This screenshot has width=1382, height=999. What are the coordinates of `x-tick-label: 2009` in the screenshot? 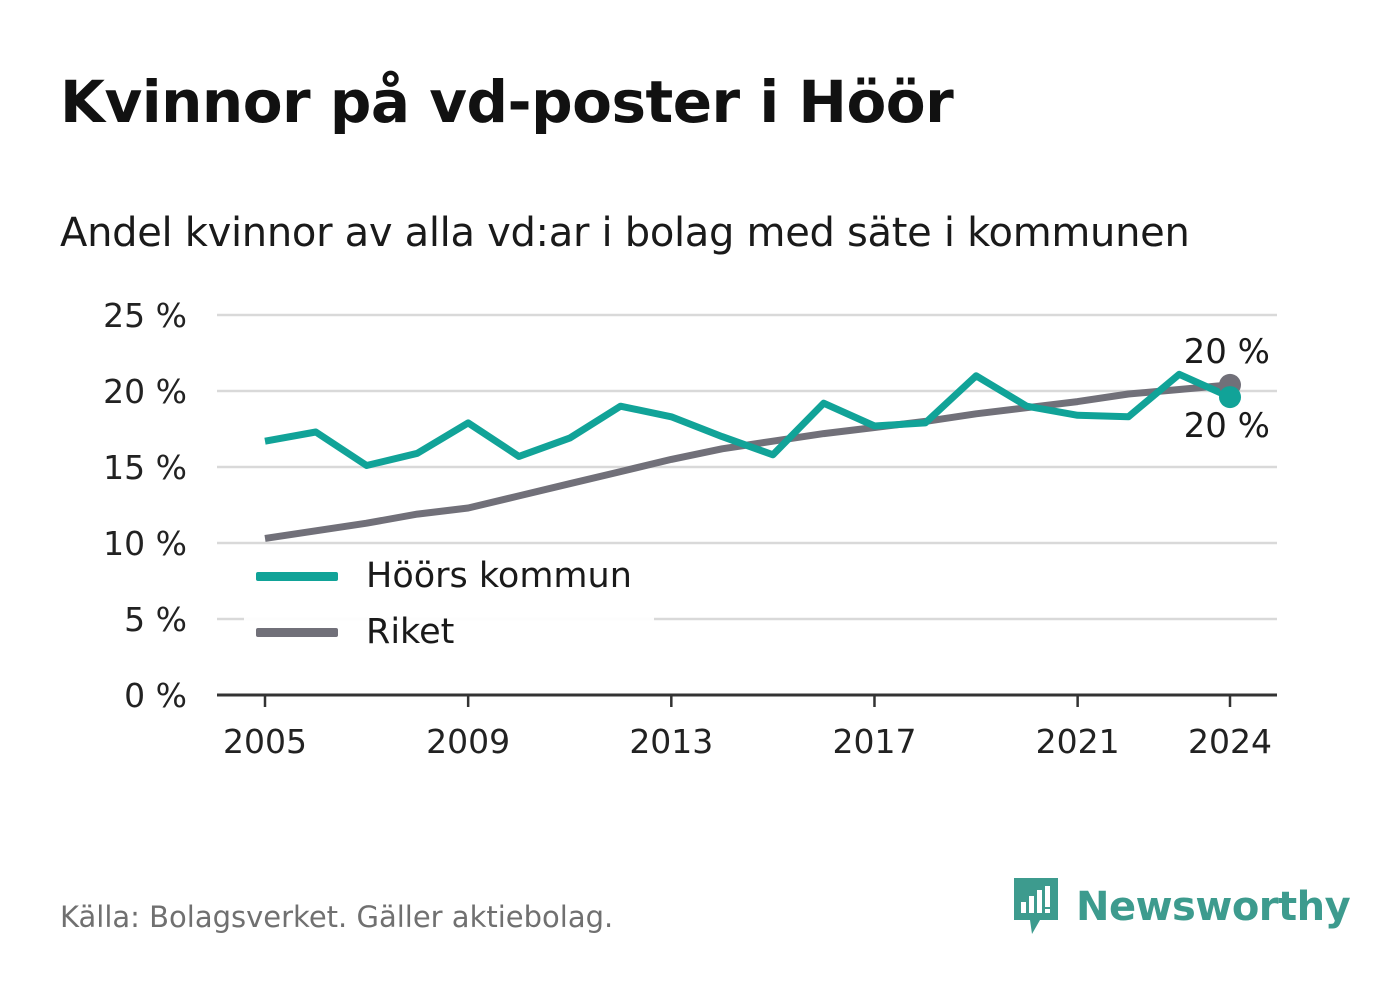 It's located at (468, 741).